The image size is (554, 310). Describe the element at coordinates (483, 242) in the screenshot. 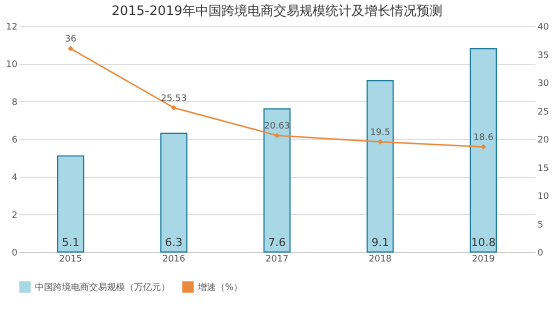

I see `data-label: 10.8` at that location.